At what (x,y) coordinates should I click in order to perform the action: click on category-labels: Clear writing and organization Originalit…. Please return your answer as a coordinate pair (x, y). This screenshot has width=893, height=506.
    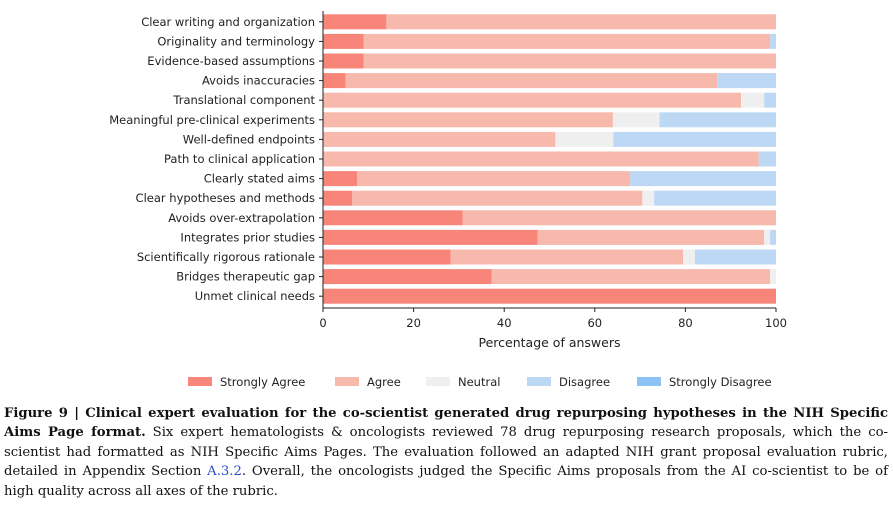
    Looking at the image, I should click on (216, 159).